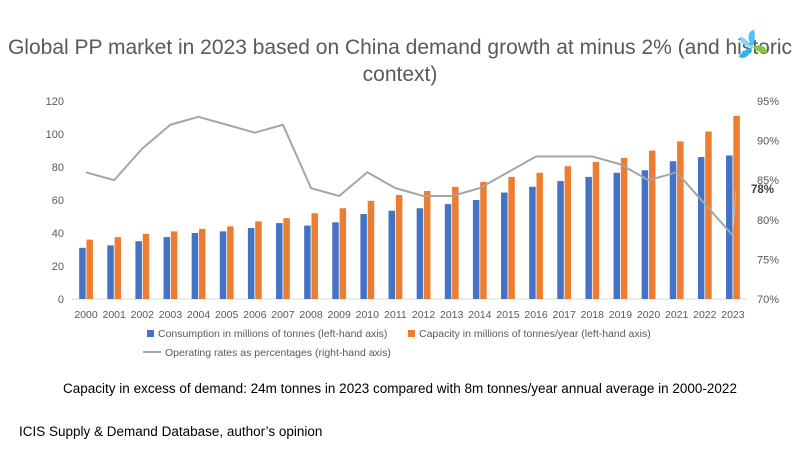 This screenshot has height=450, width=800. I want to click on left-axis-tick-label: 100, so click(55, 135).